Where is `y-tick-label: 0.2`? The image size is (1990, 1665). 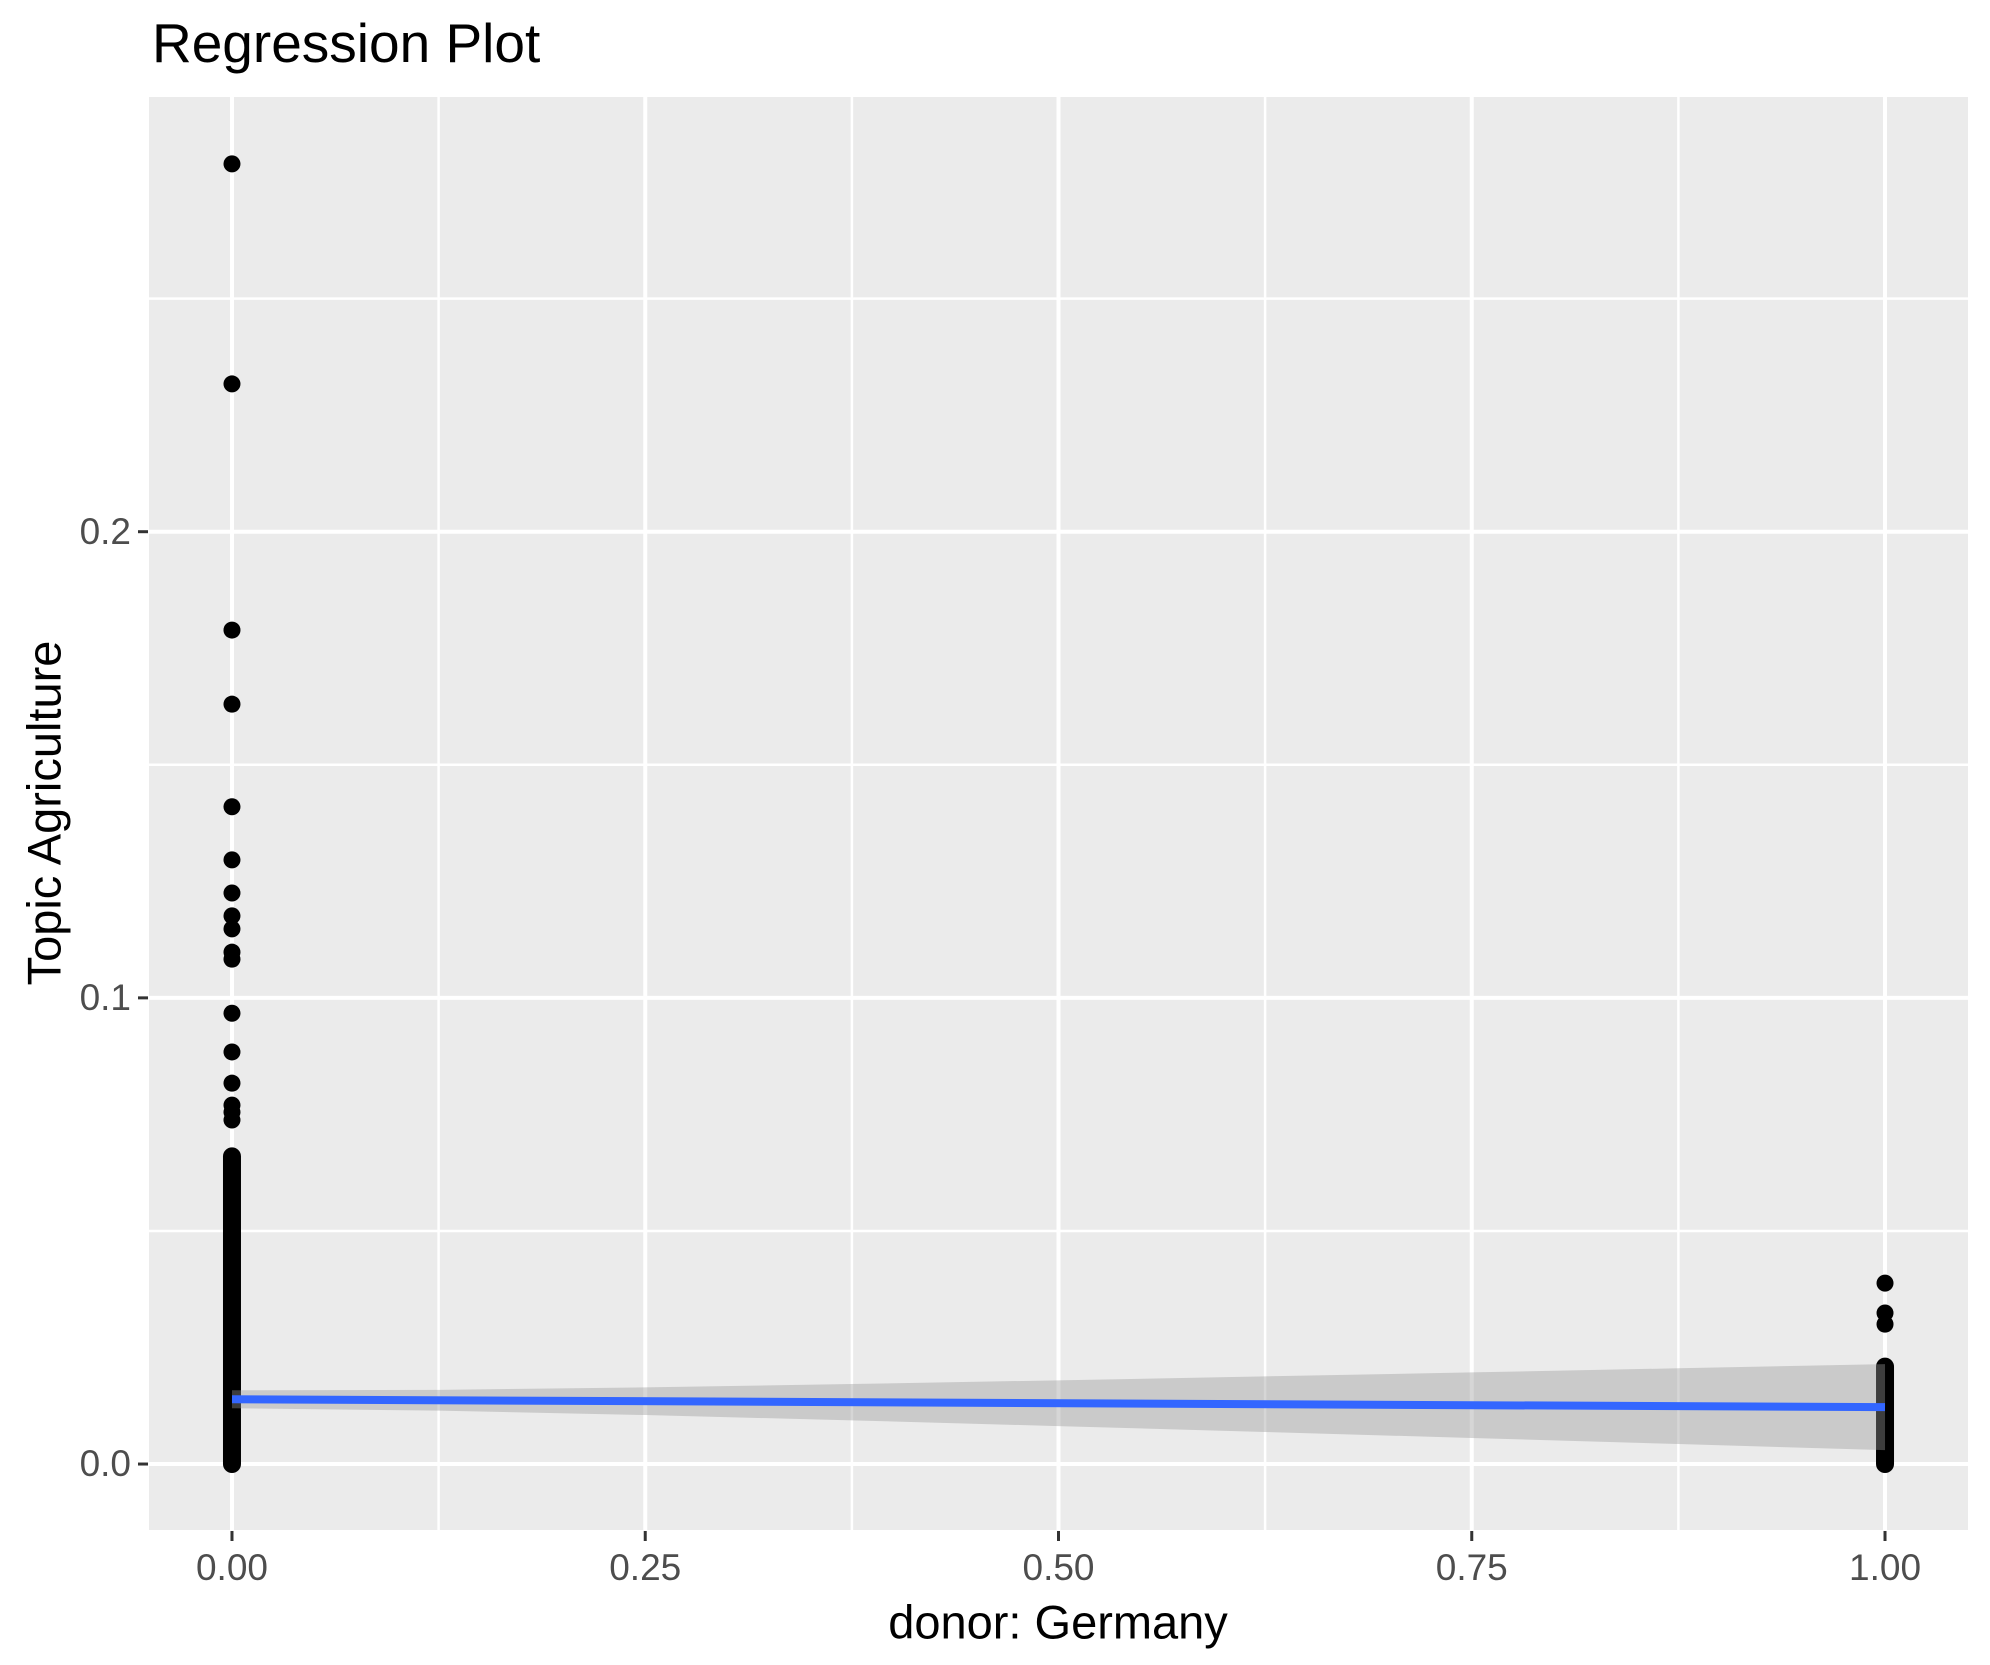
y-tick-label: 0.2 is located at coordinates (105, 531).